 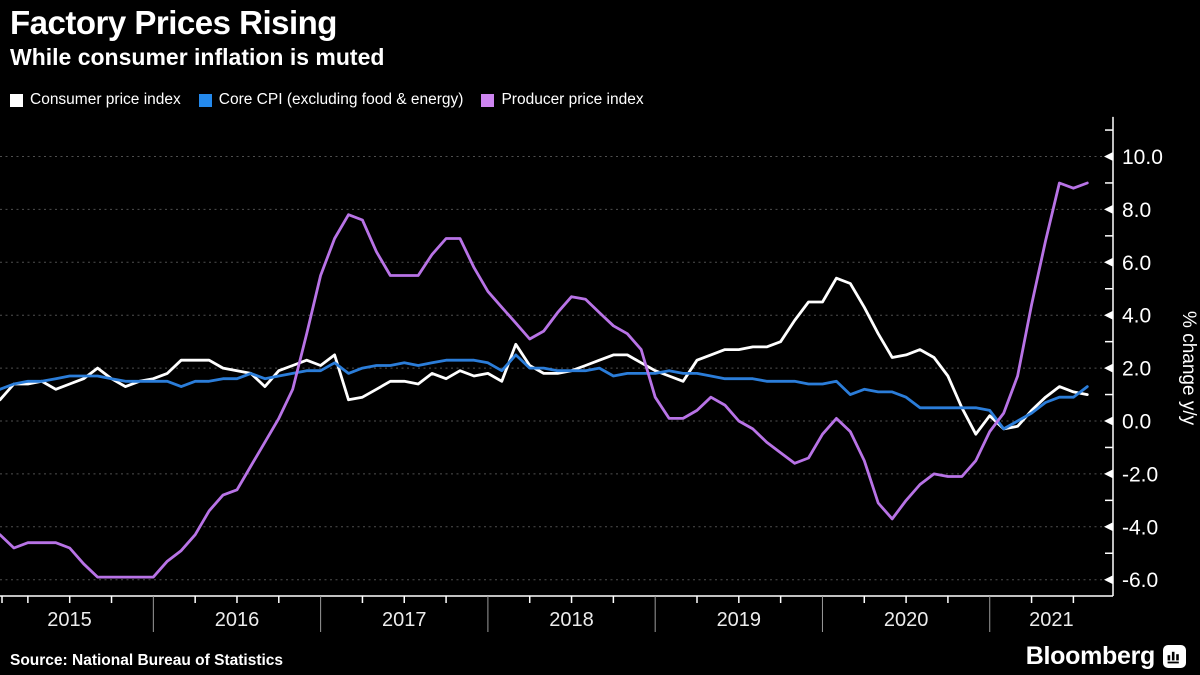 I want to click on legend-label-cpi: Consumer price index, so click(x=105, y=99).